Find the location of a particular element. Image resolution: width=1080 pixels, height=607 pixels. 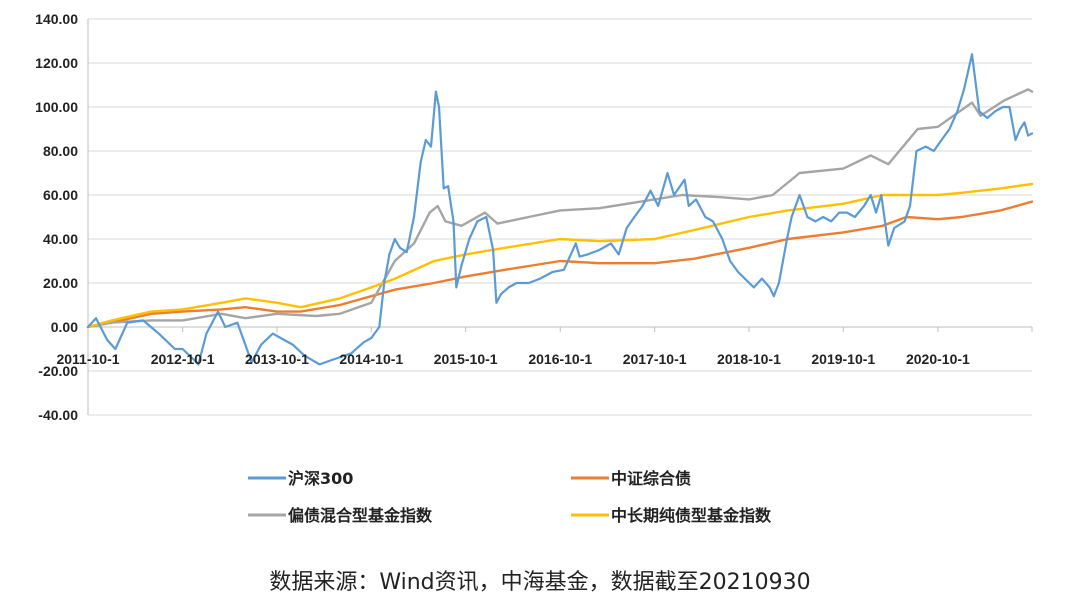

x-tick-label: 2018-10-1 is located at coordinates (749, 359).